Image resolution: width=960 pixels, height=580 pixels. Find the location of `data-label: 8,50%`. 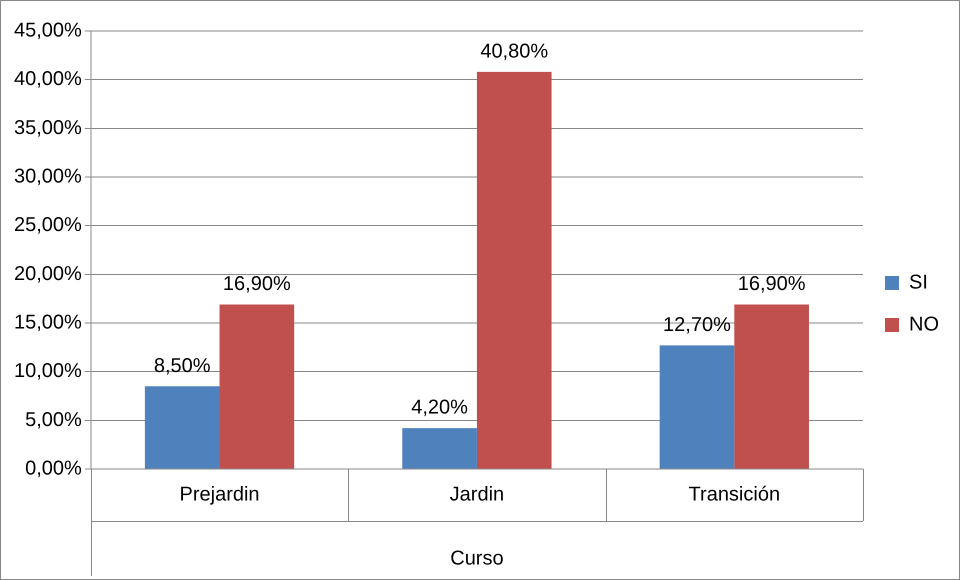

data-label: 8,50% is located at coordinates (182, 365).